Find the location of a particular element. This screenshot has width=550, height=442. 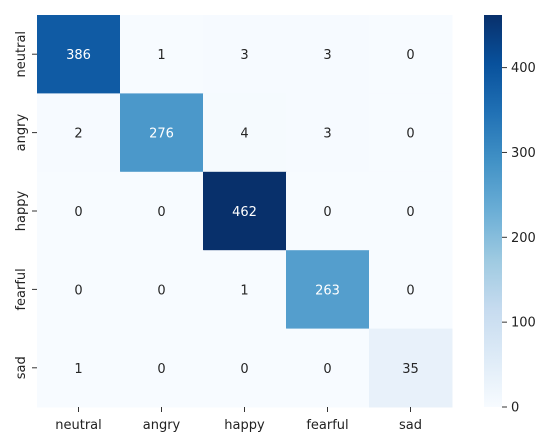

cell-value-label: 386 is located at coordinates (78, 55).